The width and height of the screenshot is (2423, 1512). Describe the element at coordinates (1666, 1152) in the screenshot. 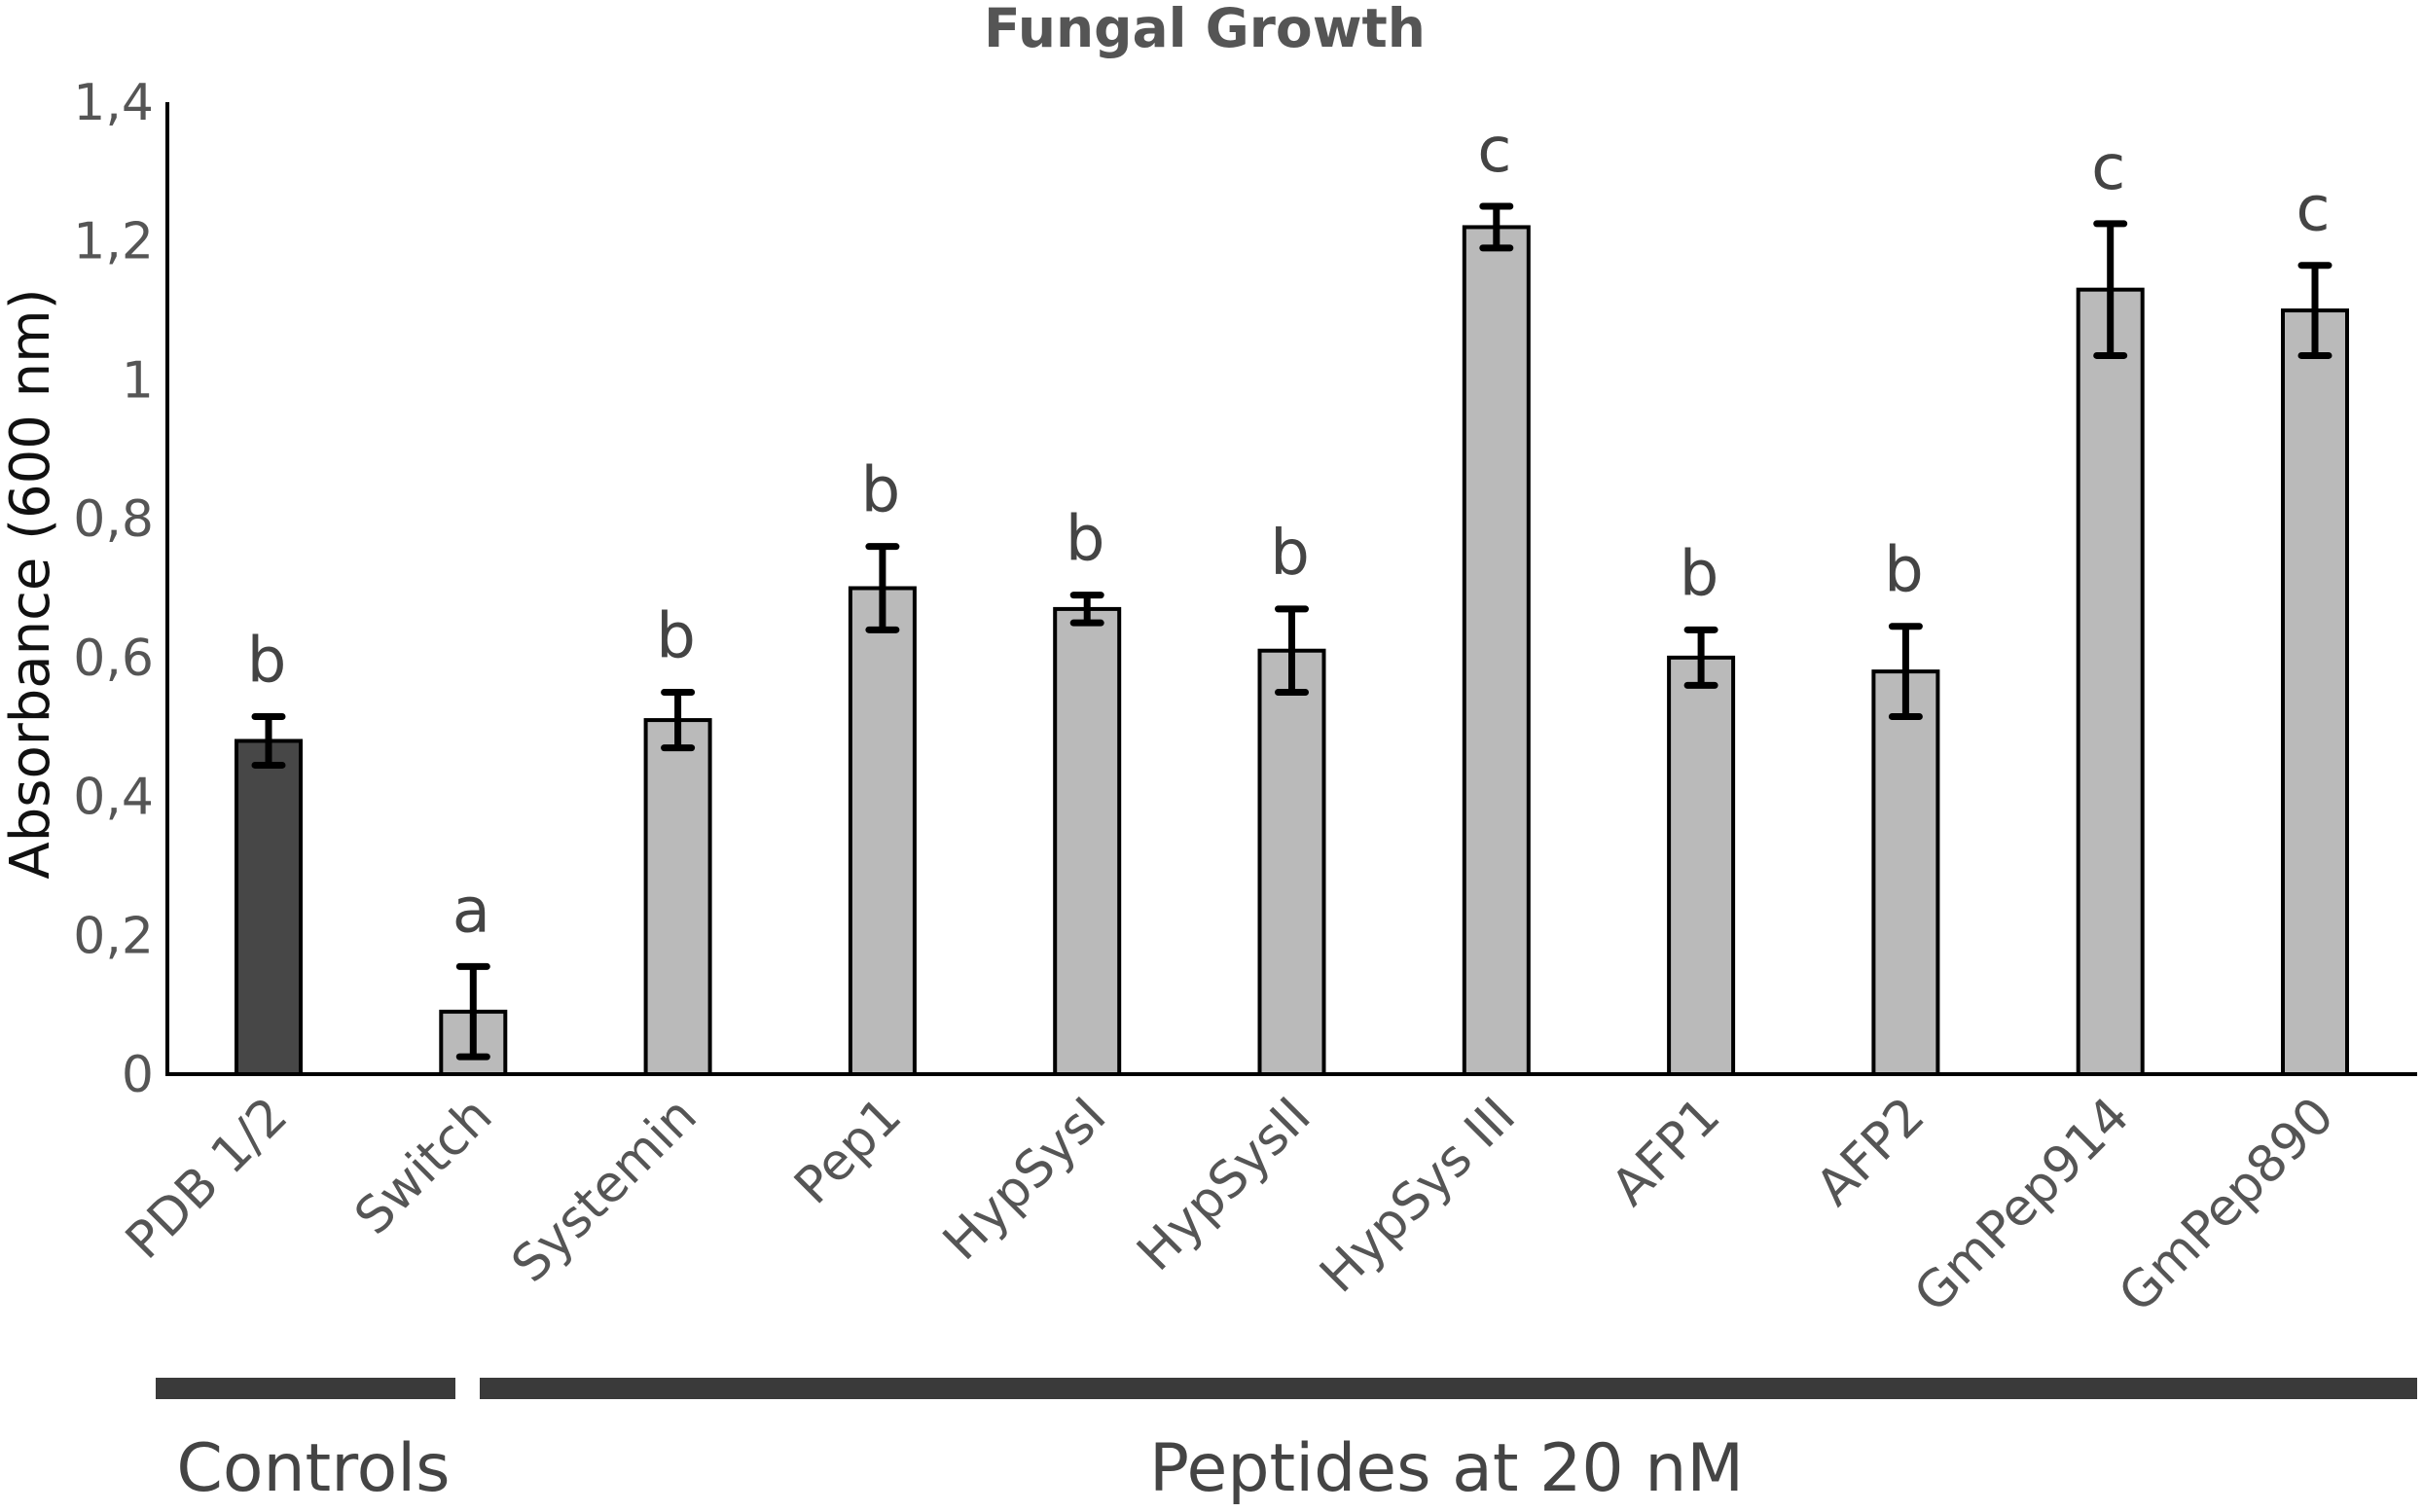

I see `x-tick-label: AFP1` at that location.